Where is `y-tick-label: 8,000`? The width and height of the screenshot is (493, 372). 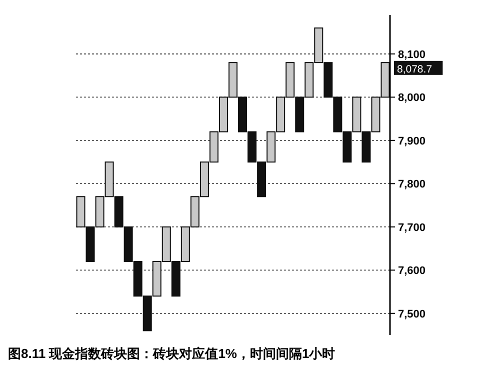 y-tick-label: 8,000 is located at coordinates (412, 98).